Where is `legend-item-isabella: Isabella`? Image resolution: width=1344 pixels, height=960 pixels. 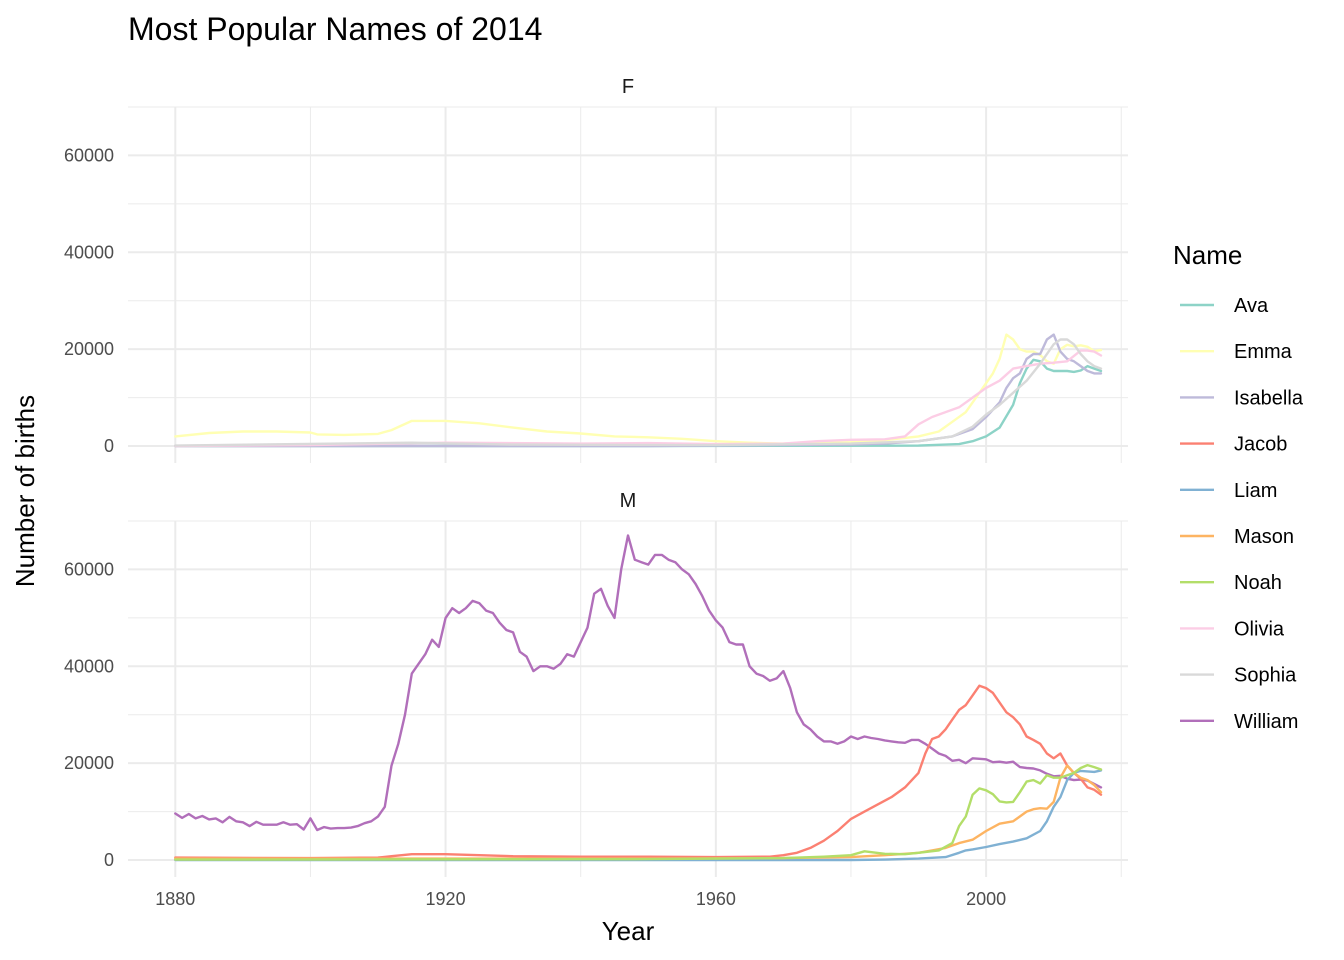
legend-item-isabella: Isabella is located at coordinates (1242, 398).